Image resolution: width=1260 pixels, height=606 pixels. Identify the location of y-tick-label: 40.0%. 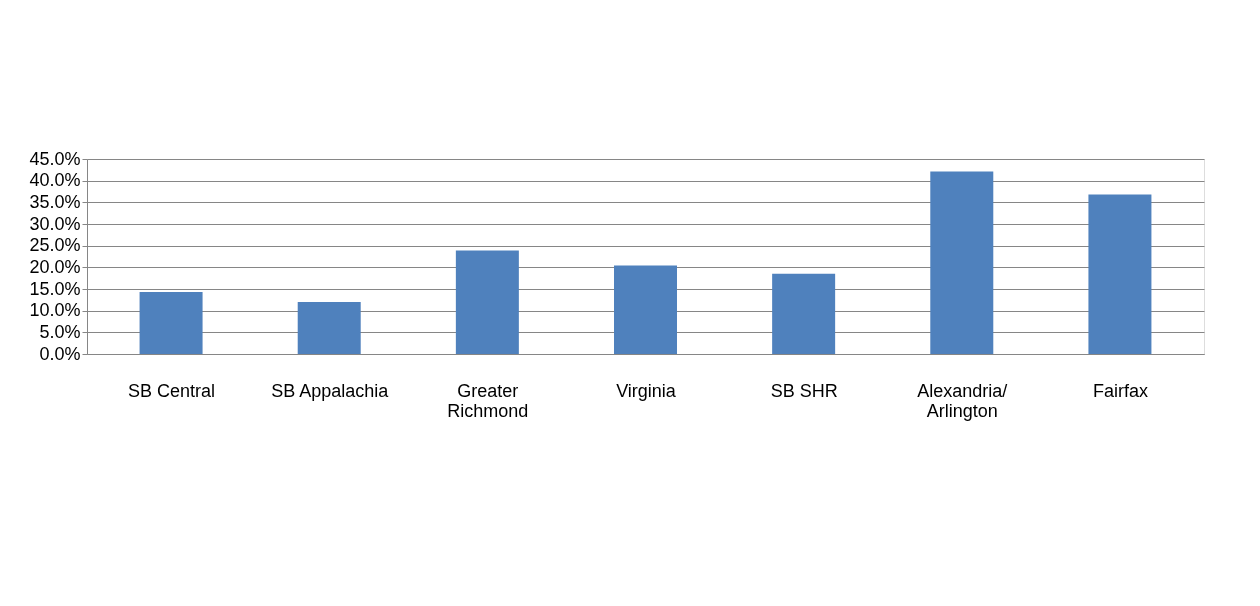
(55, 180).